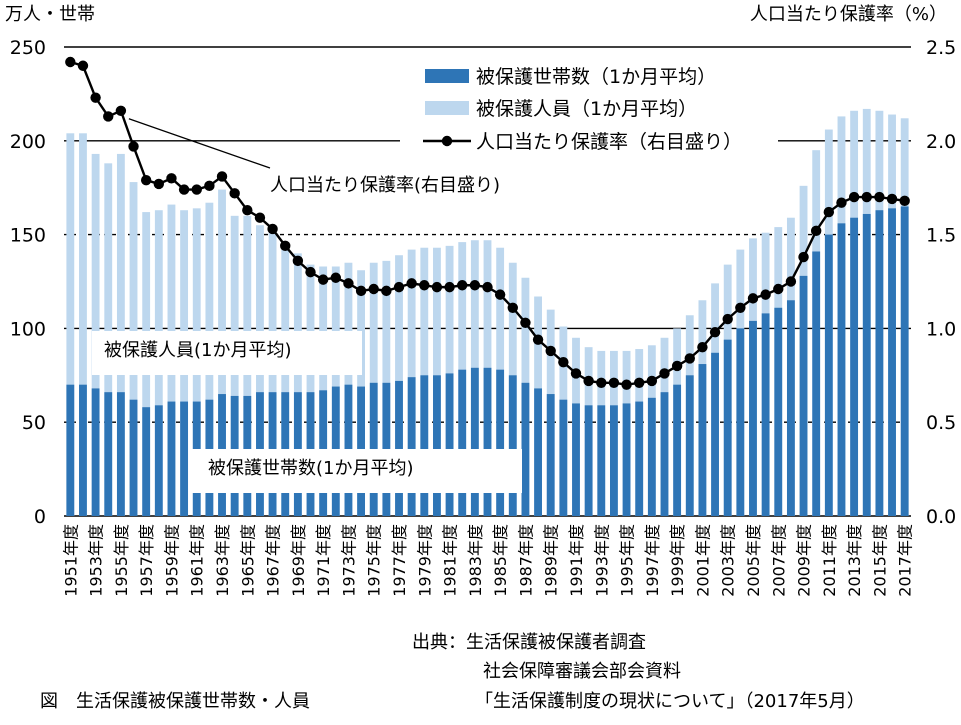  I want to click on left-tick-label: 50, so click(34, 423).